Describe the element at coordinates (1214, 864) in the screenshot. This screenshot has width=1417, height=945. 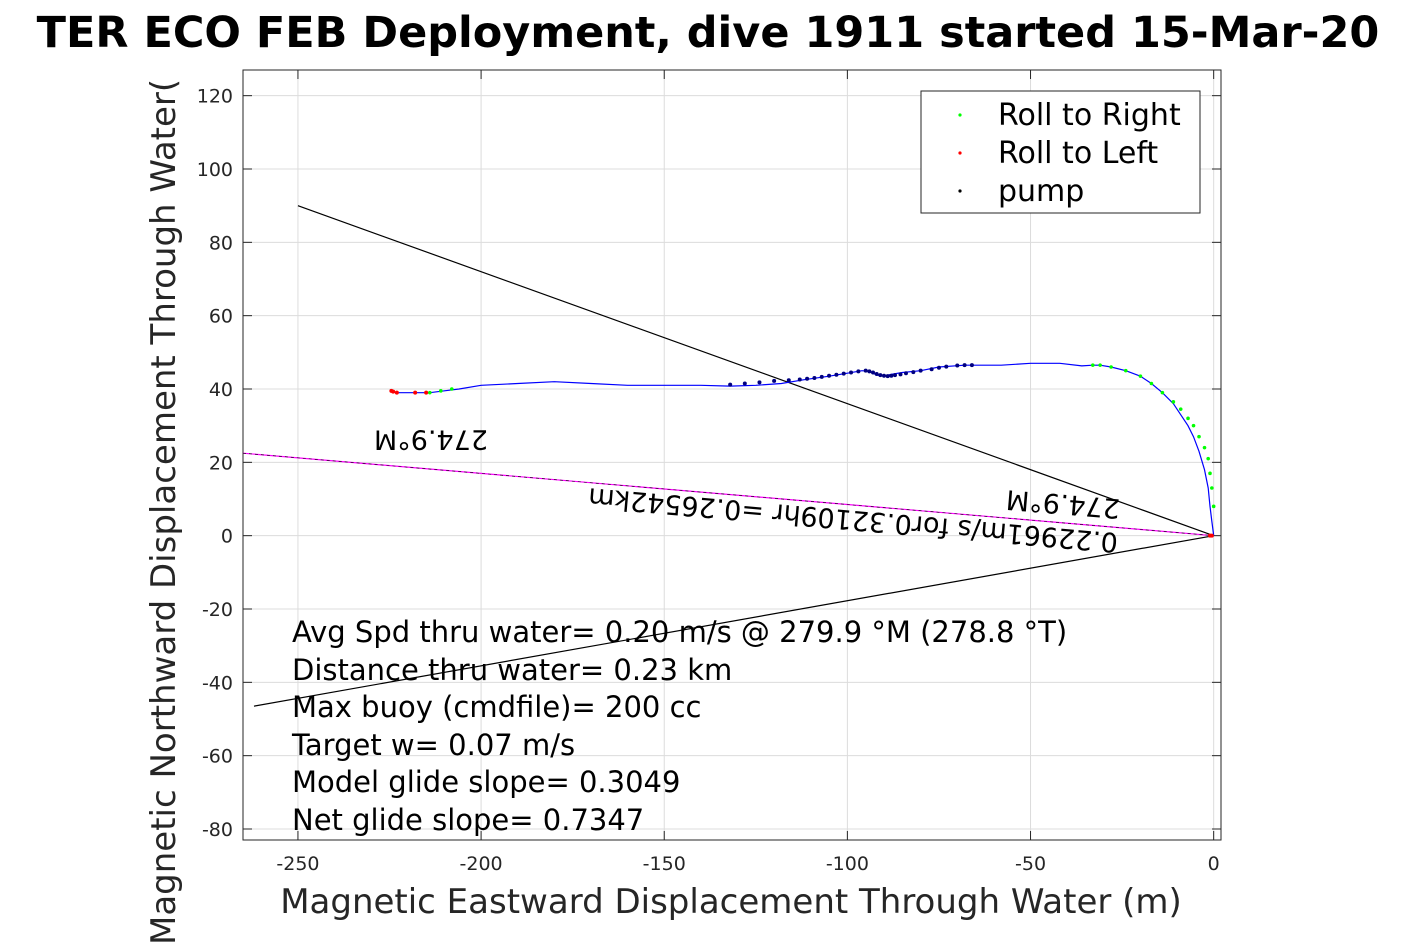
I see `x-tick-label: 0` at that location.